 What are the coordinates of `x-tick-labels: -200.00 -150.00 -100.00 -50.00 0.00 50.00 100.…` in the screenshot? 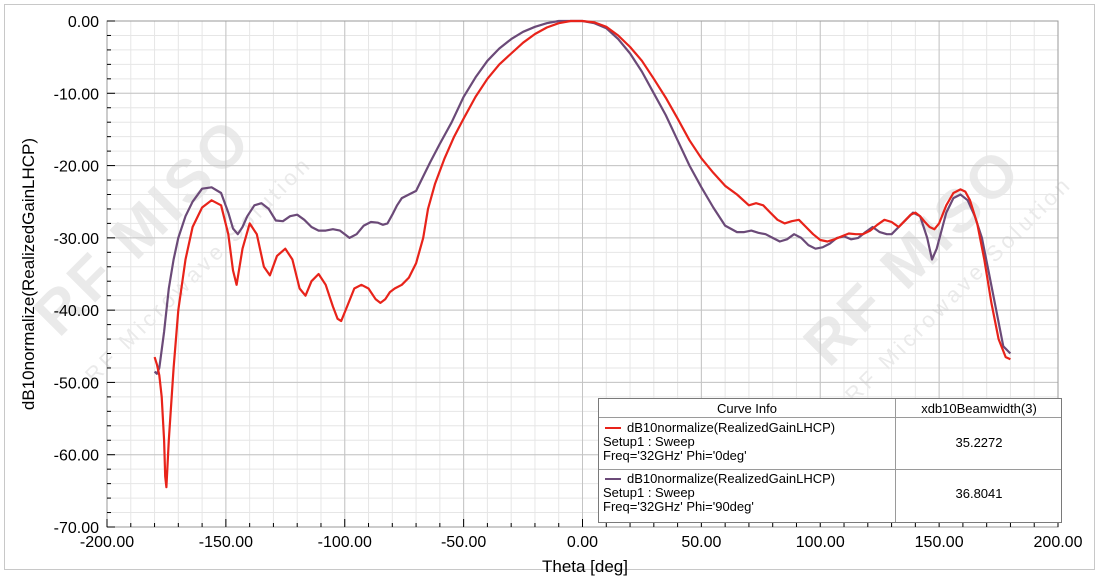 It's located at (581, 542).